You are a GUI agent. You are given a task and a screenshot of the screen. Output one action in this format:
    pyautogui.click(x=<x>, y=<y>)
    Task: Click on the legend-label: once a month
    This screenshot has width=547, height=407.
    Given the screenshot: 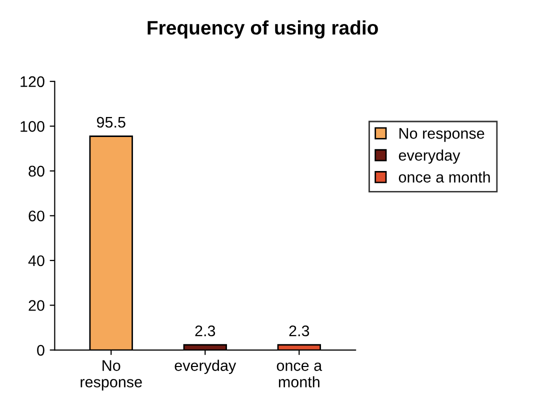 What is the action you would take?
    pyautogui.click(x=444, y=177)
    